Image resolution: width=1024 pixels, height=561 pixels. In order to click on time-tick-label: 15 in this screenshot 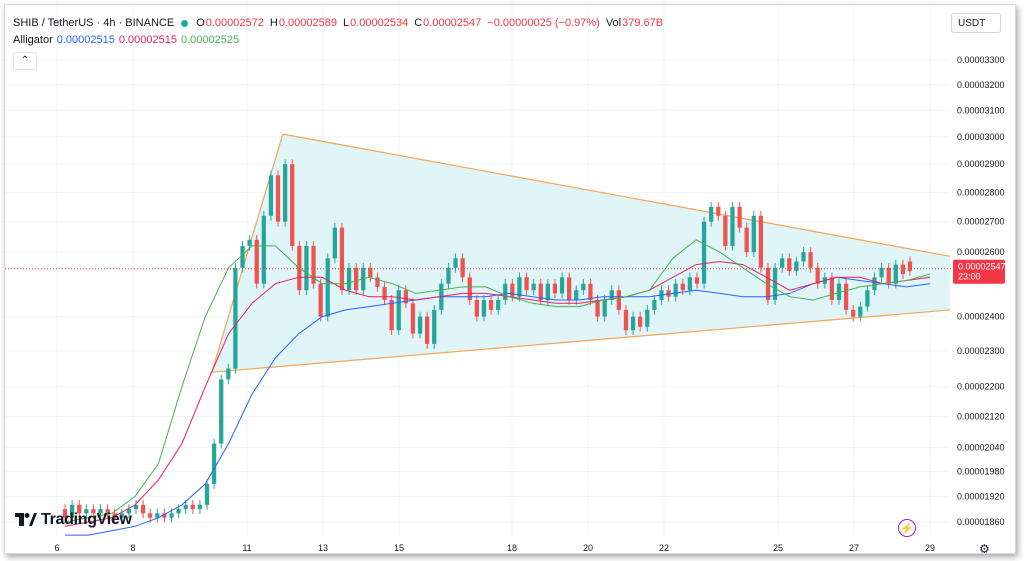, I will do `click(399, 548)`.